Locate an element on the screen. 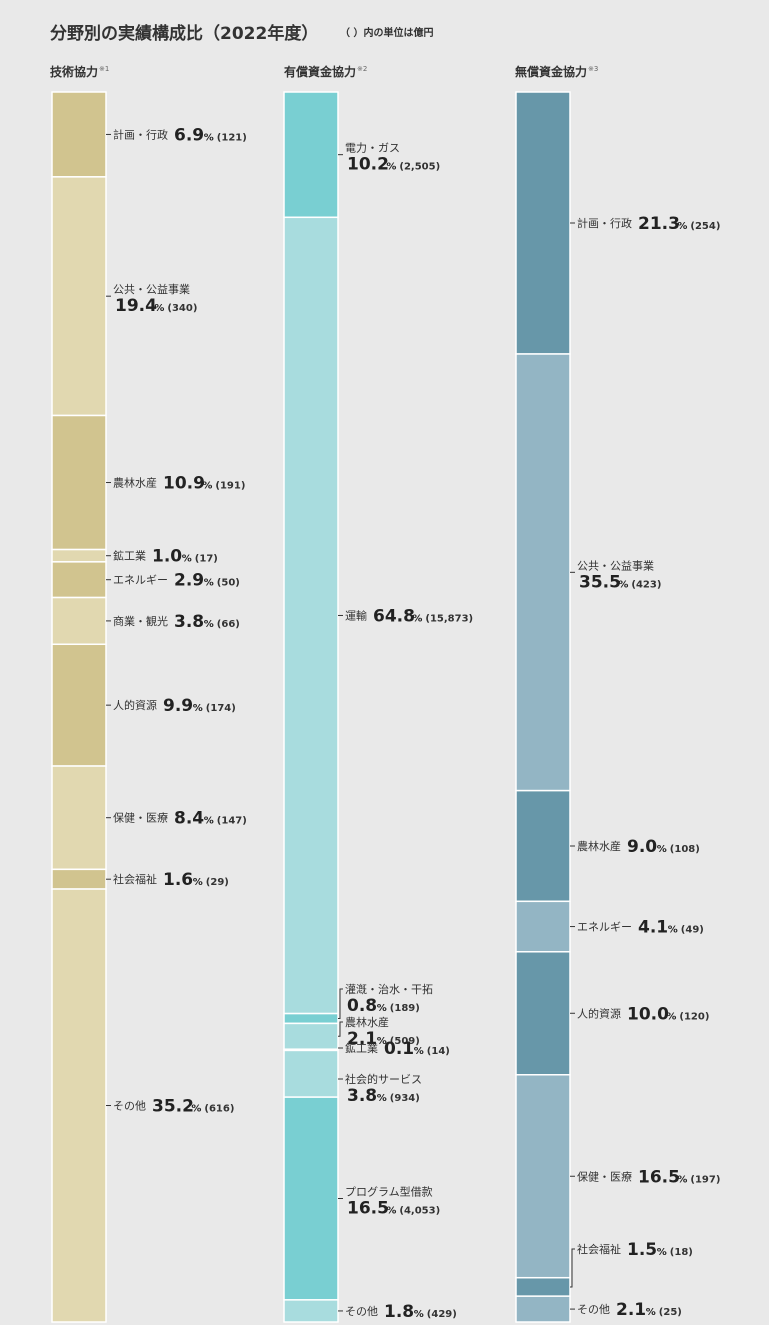  segment-percent: 1.6 is located at coordinates (178, 880).